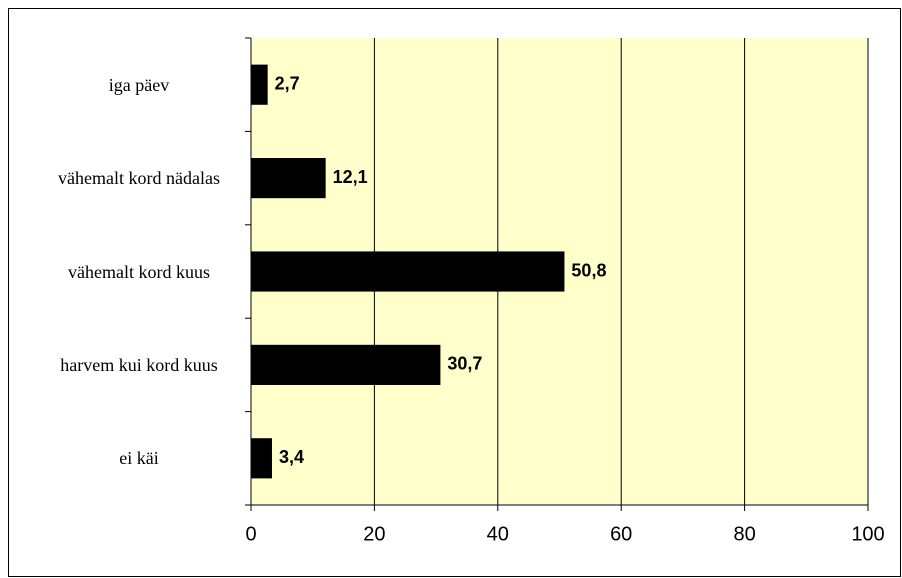 This screenshot has width=902, height=578. I want to click on x-tick-label: 20, so click(374, 534).